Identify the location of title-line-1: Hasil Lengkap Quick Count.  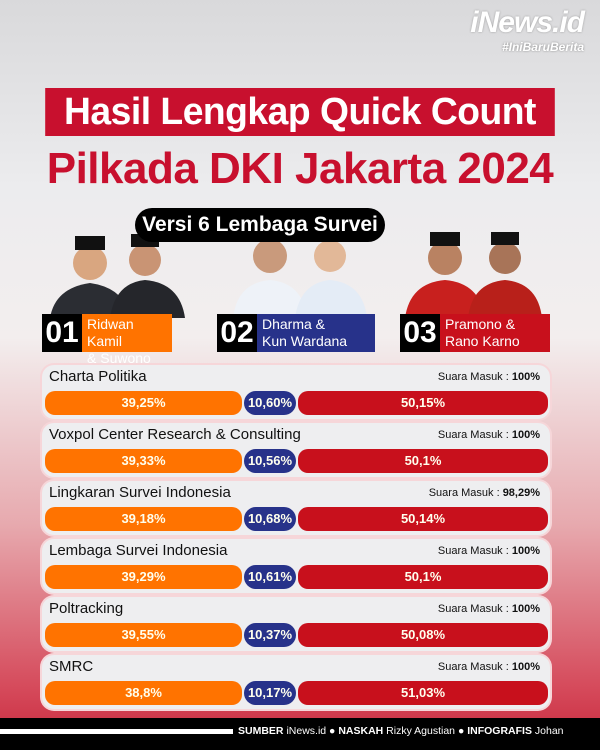
(300, 112).